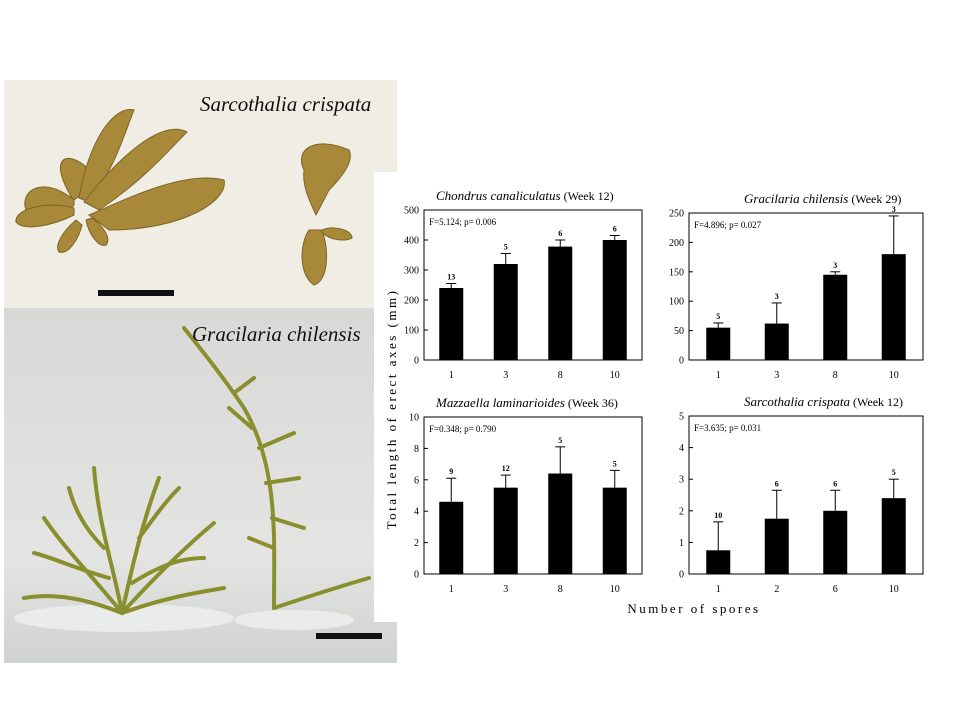  I want to click on y-tick-label: 2, so click(416, 543).